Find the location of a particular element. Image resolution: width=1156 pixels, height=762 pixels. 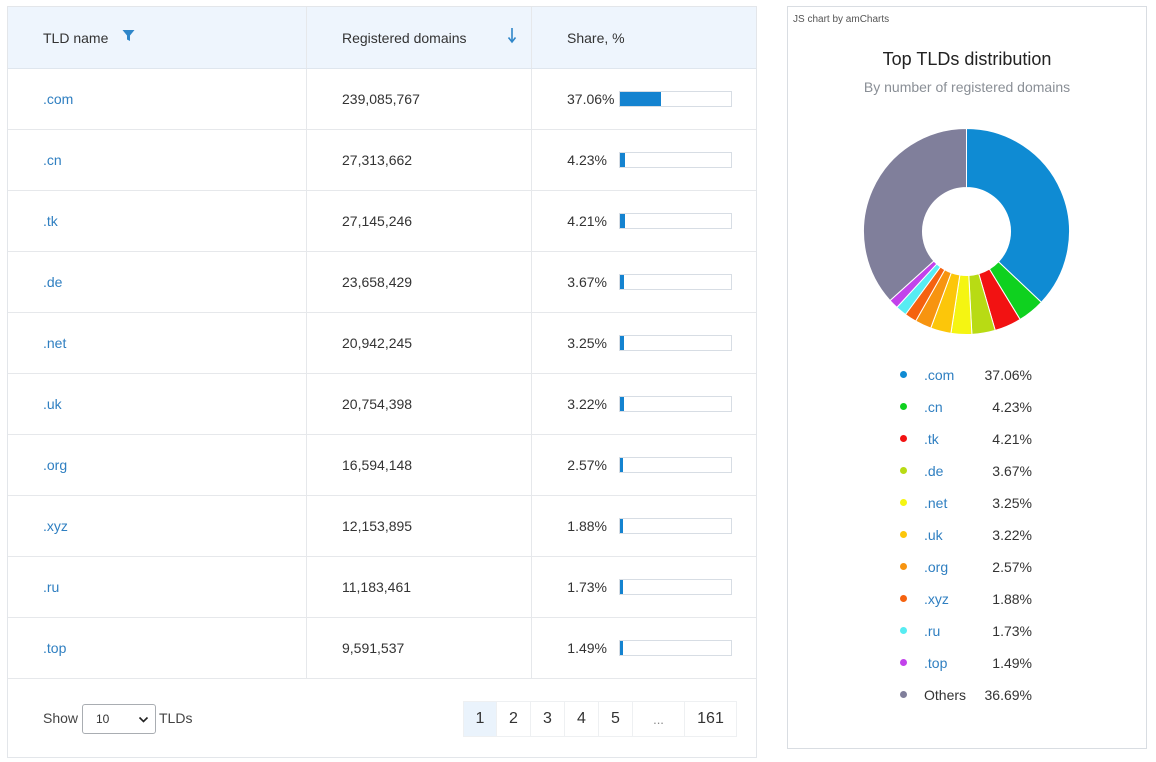

table-header: TLD name Registered domains Share, % is located at coordinates (382, 38).